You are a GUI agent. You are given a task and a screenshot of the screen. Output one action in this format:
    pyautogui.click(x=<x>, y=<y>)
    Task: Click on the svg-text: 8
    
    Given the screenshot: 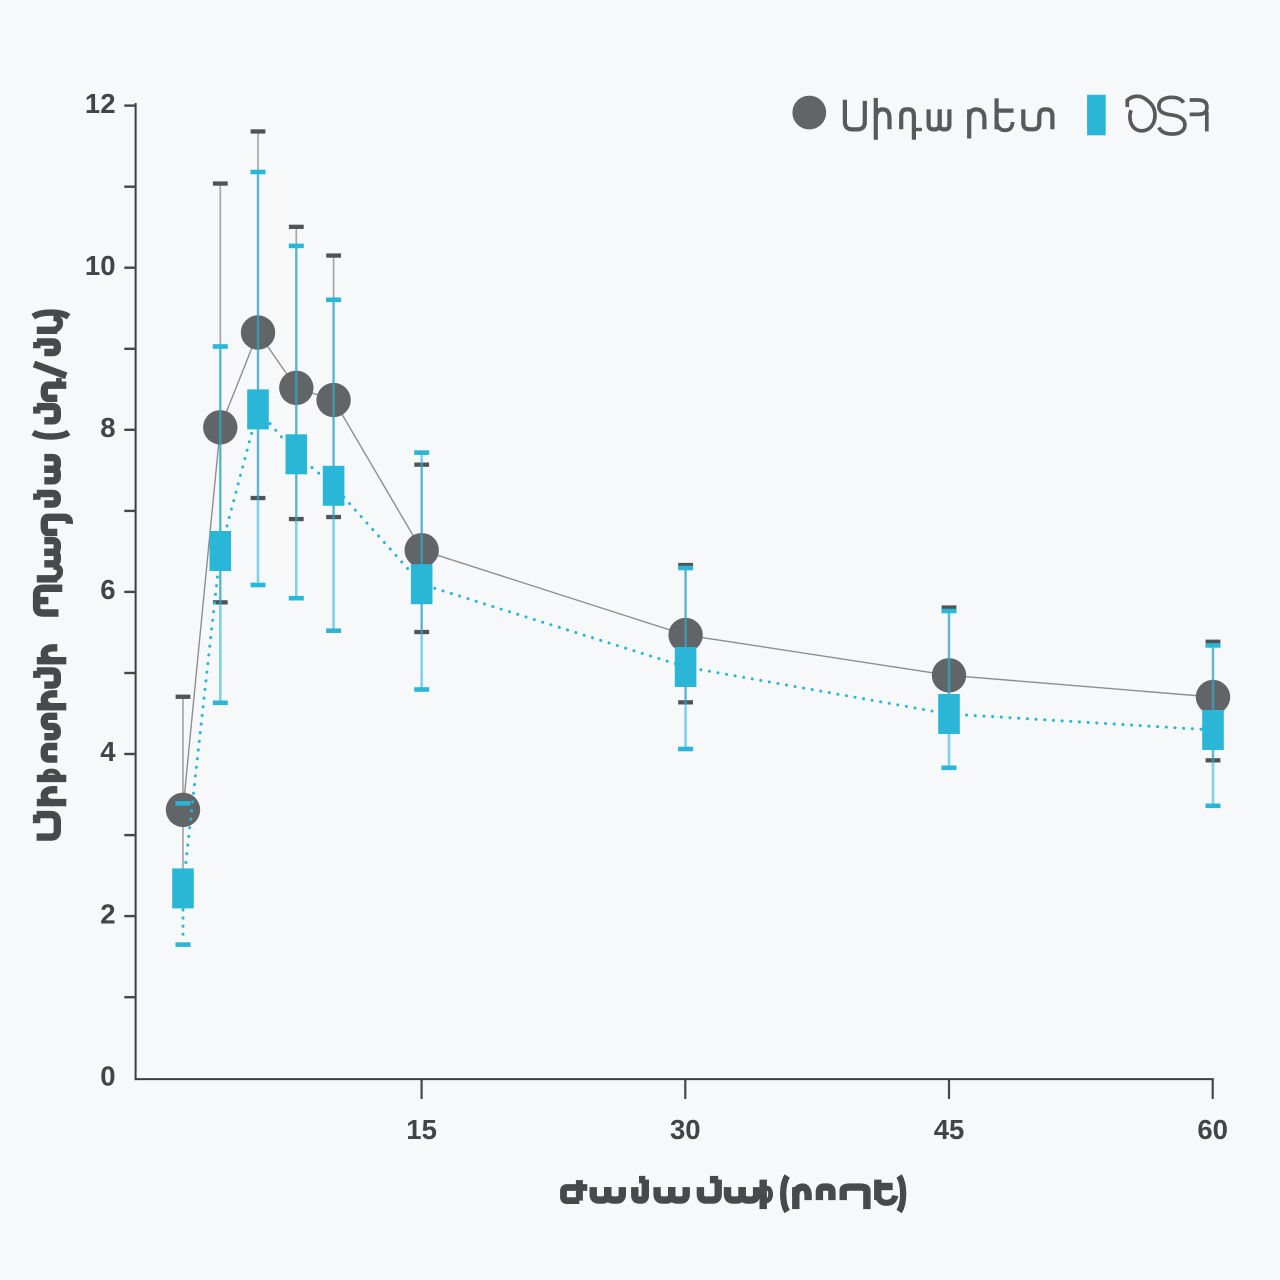 What is the action you would take?
    pyautogui.click(x=107, y=427)
    